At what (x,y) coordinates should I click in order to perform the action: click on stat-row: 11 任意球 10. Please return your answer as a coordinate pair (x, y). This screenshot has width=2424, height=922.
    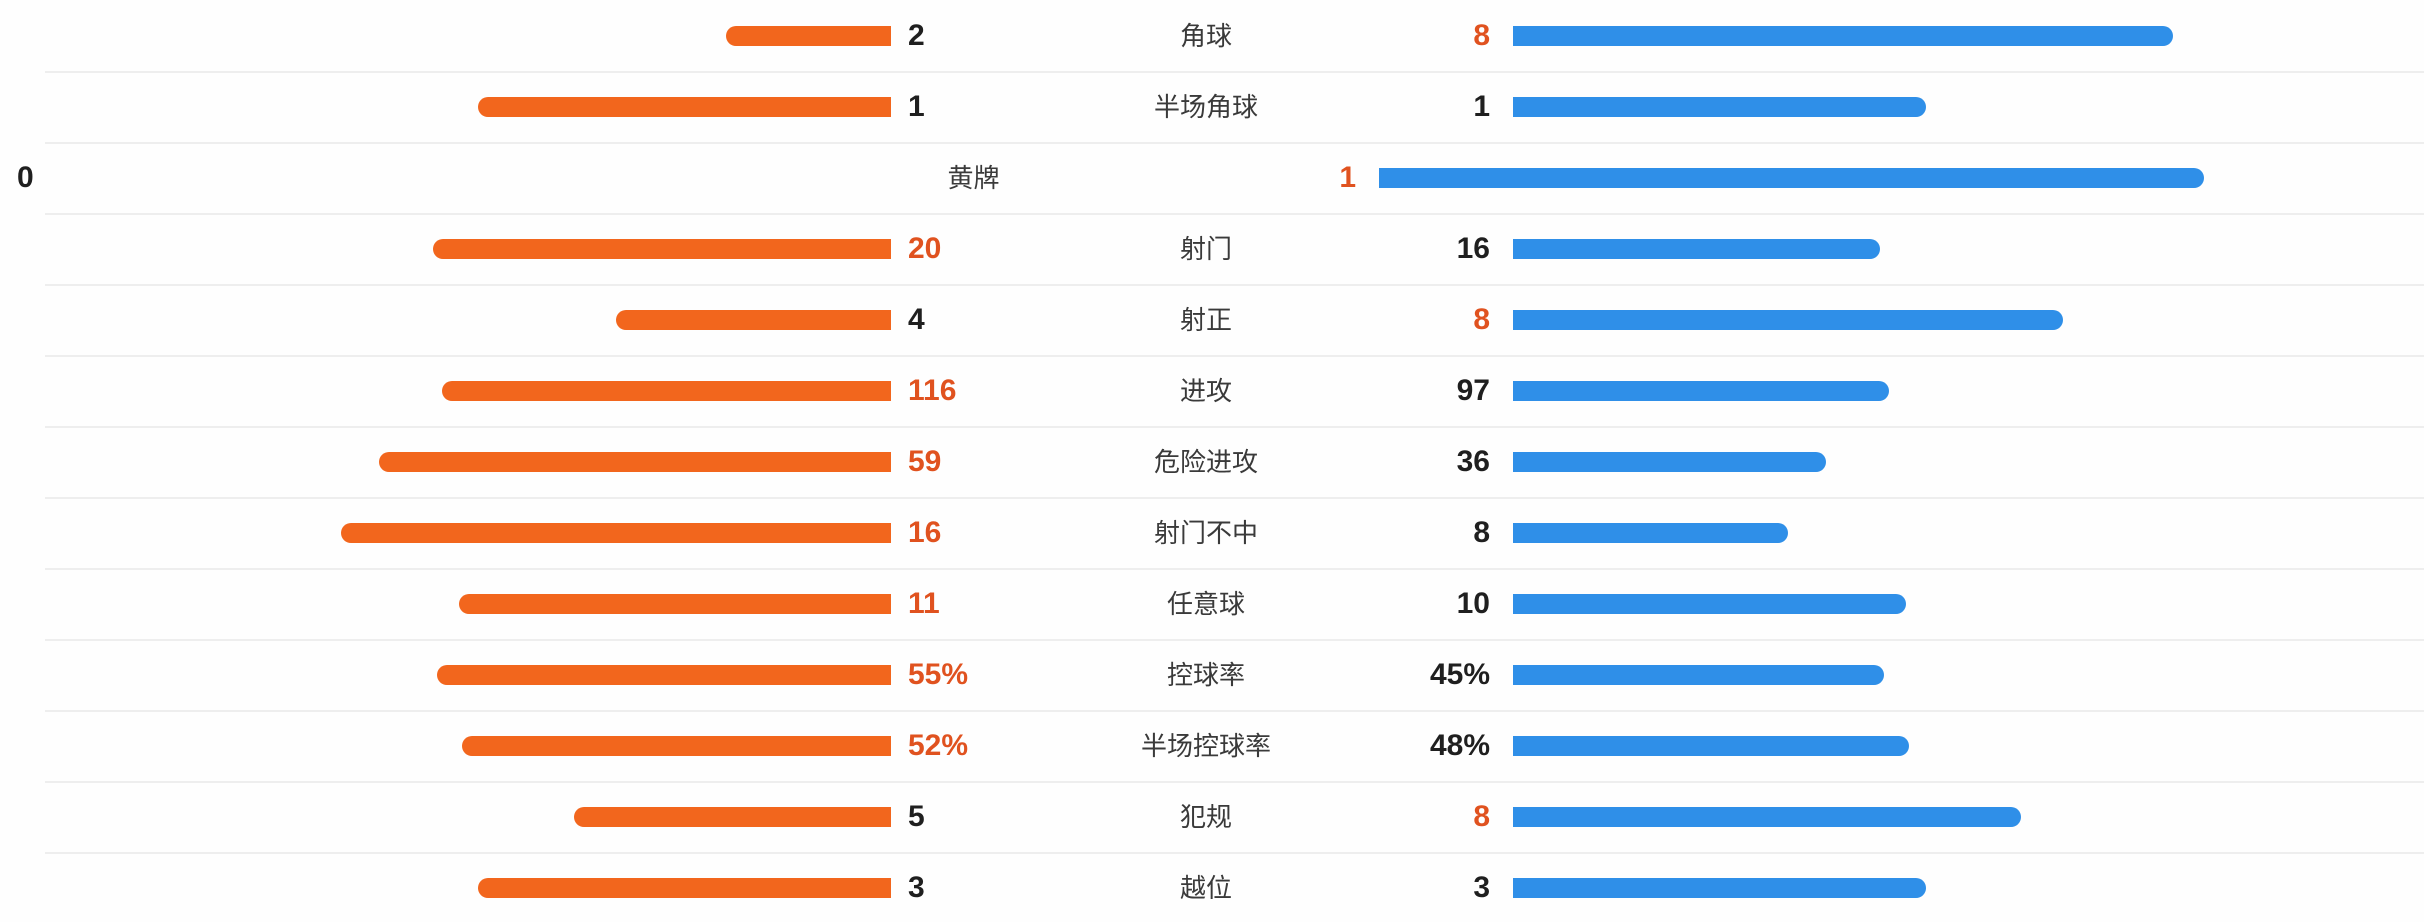
    Looking at the image, I should click on (1212, 603).